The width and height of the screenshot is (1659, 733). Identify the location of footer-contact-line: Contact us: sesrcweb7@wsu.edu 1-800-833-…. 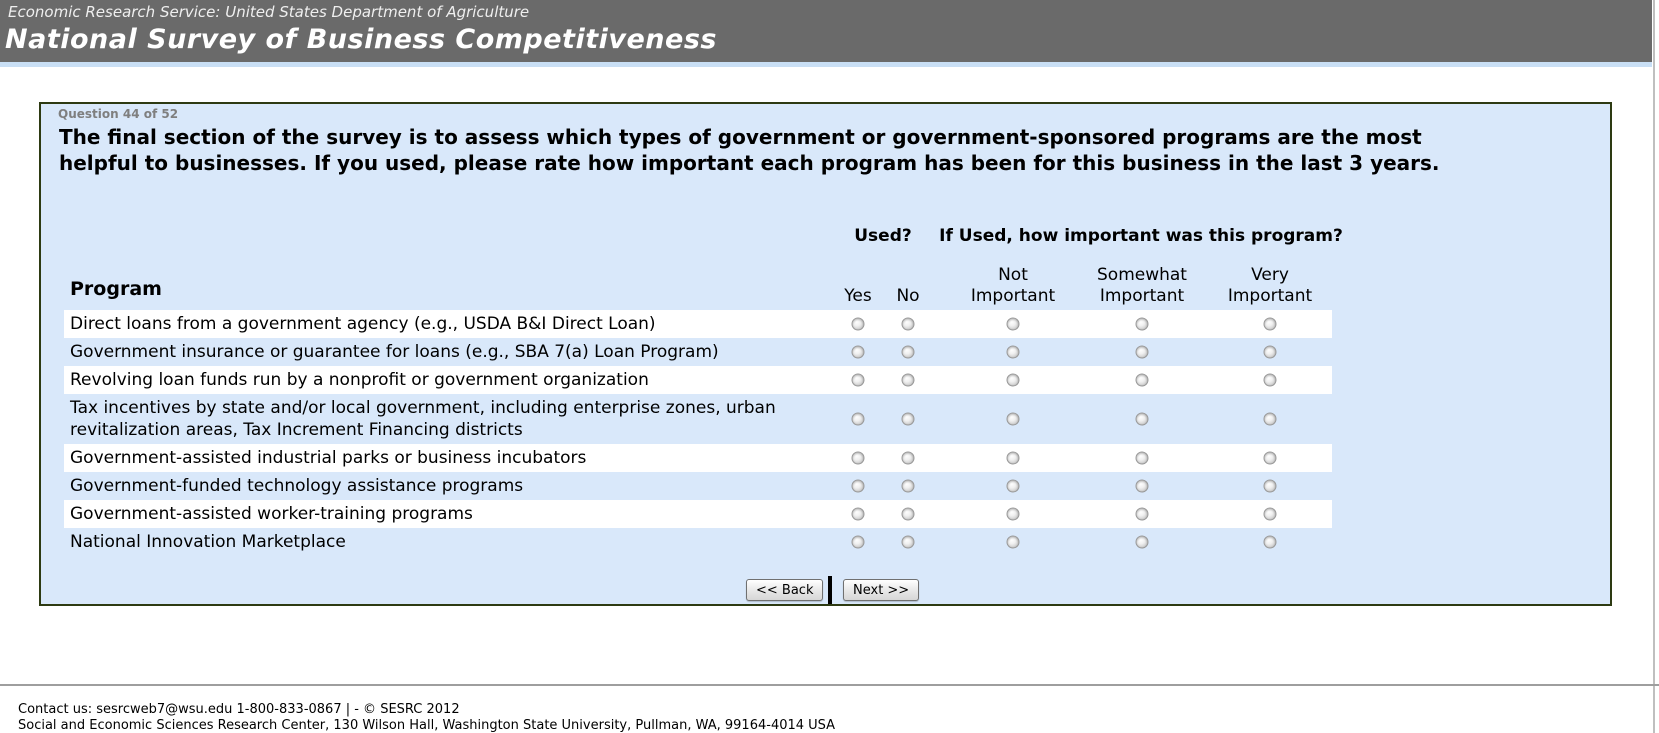
(239, 709).